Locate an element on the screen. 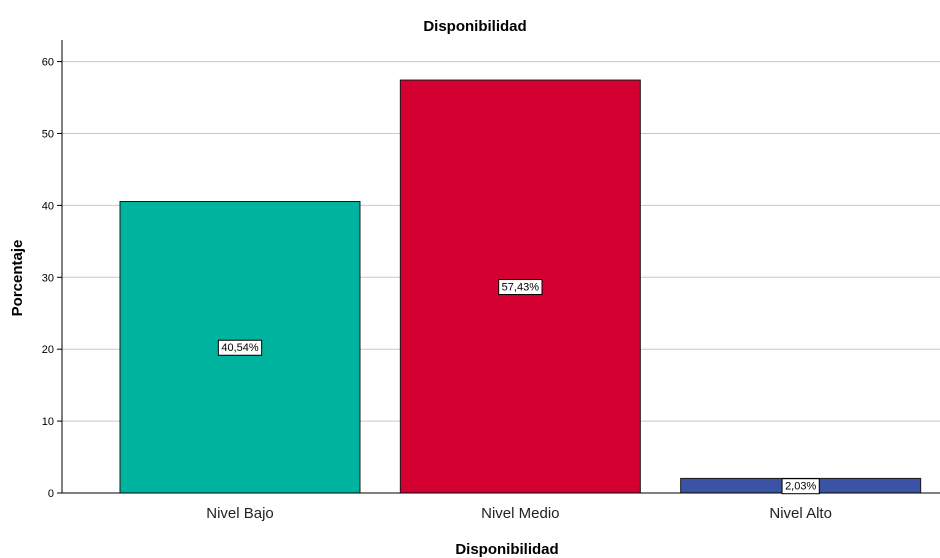 The height and width of the screenshot is (558, 940). data-label-text: 40,54% is located at coordinates (240, 348).